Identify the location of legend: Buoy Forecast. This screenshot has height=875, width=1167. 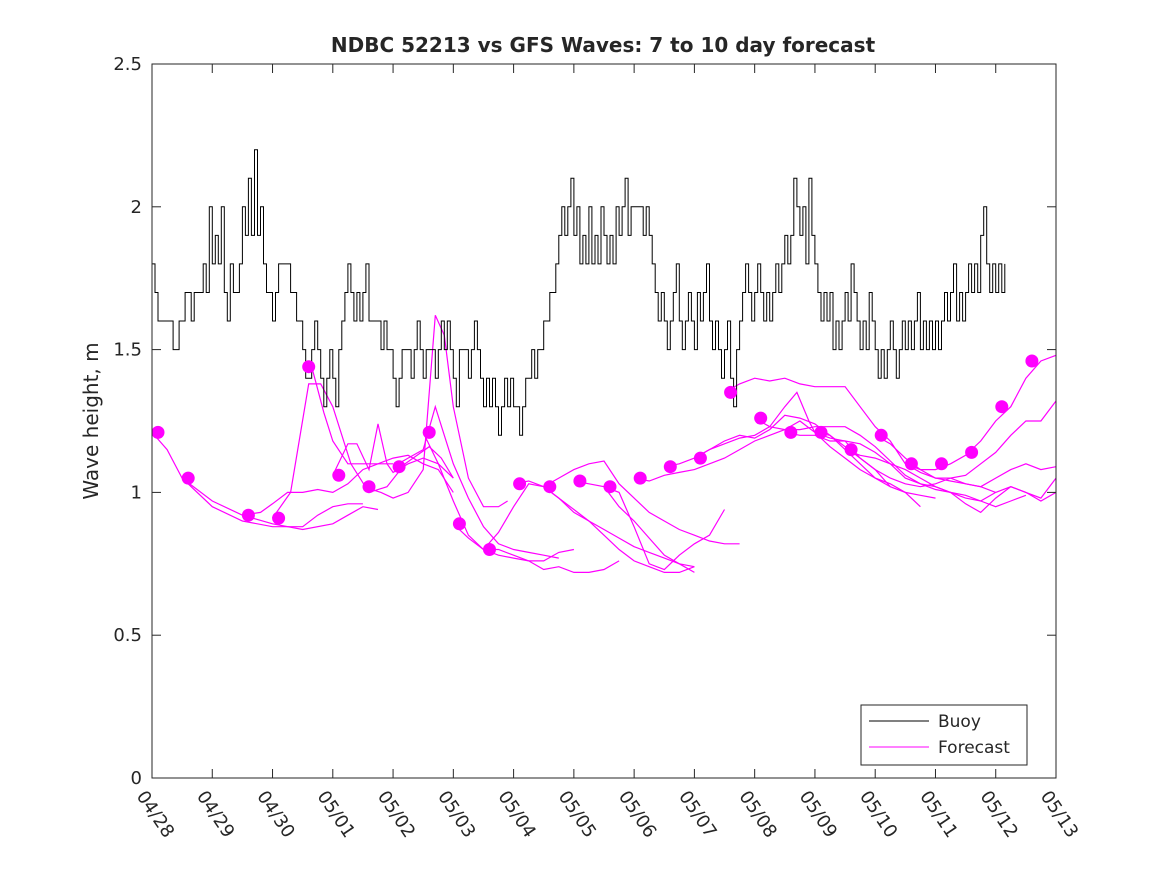
(944, 735).